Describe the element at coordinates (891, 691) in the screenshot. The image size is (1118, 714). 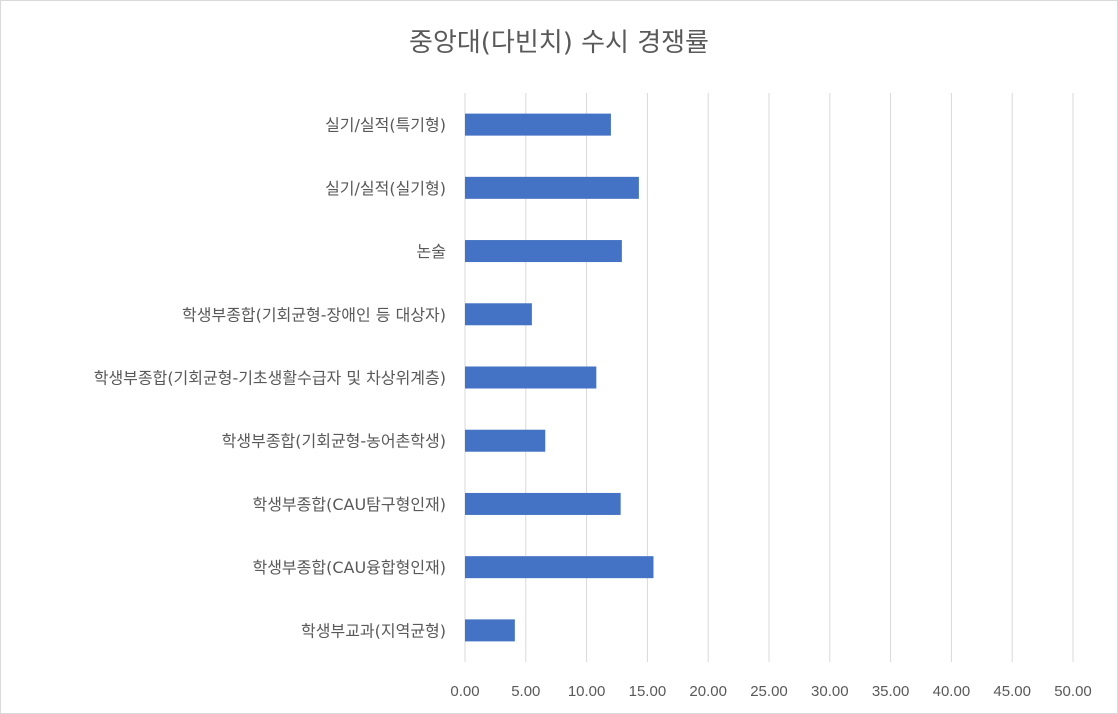
I see `x-tick-label: 35.00` at that location.